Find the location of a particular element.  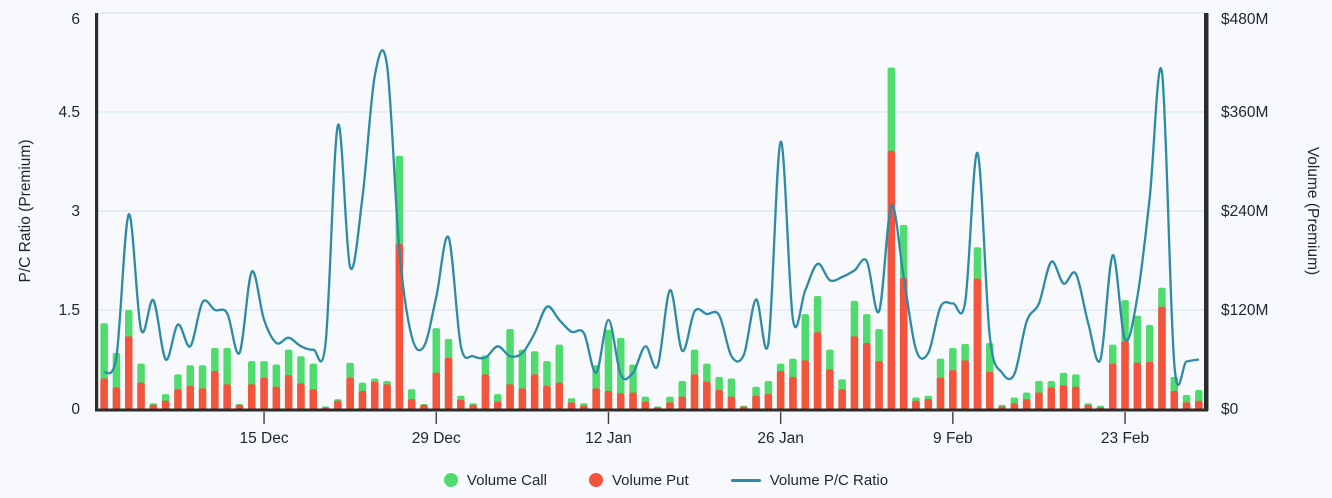

legend-label-call: Volume Call is located at coordinates (506, 480).